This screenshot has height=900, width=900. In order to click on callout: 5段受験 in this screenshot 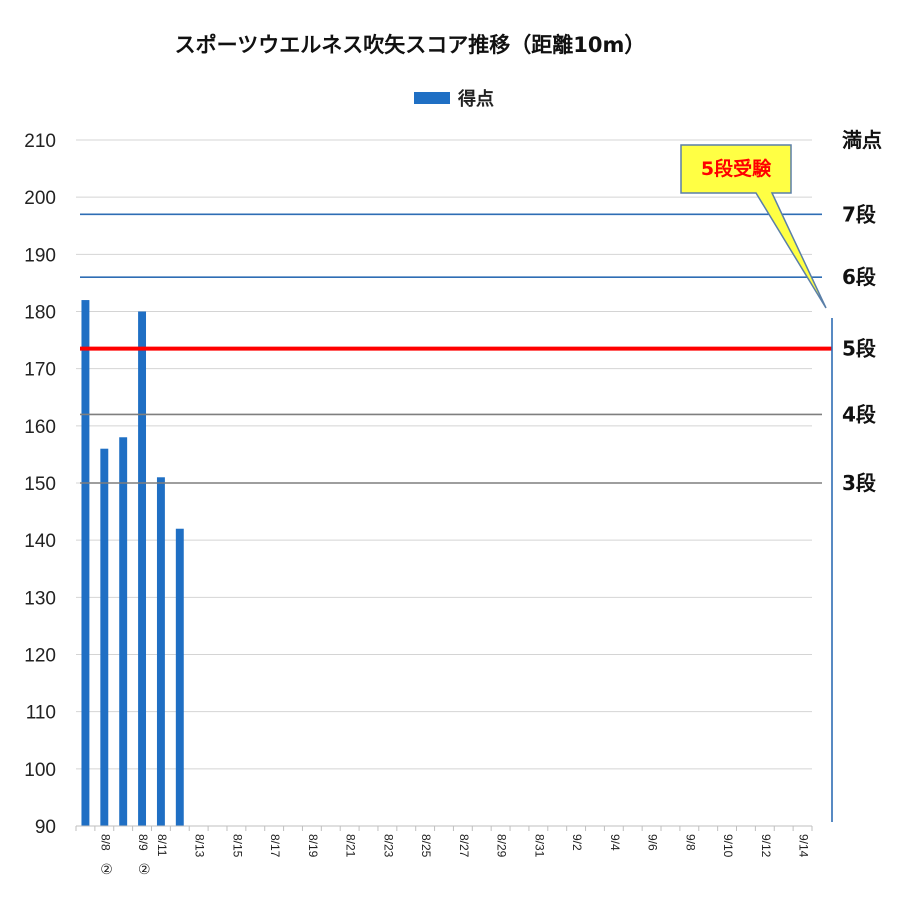, I will do `click(753, 226)`.